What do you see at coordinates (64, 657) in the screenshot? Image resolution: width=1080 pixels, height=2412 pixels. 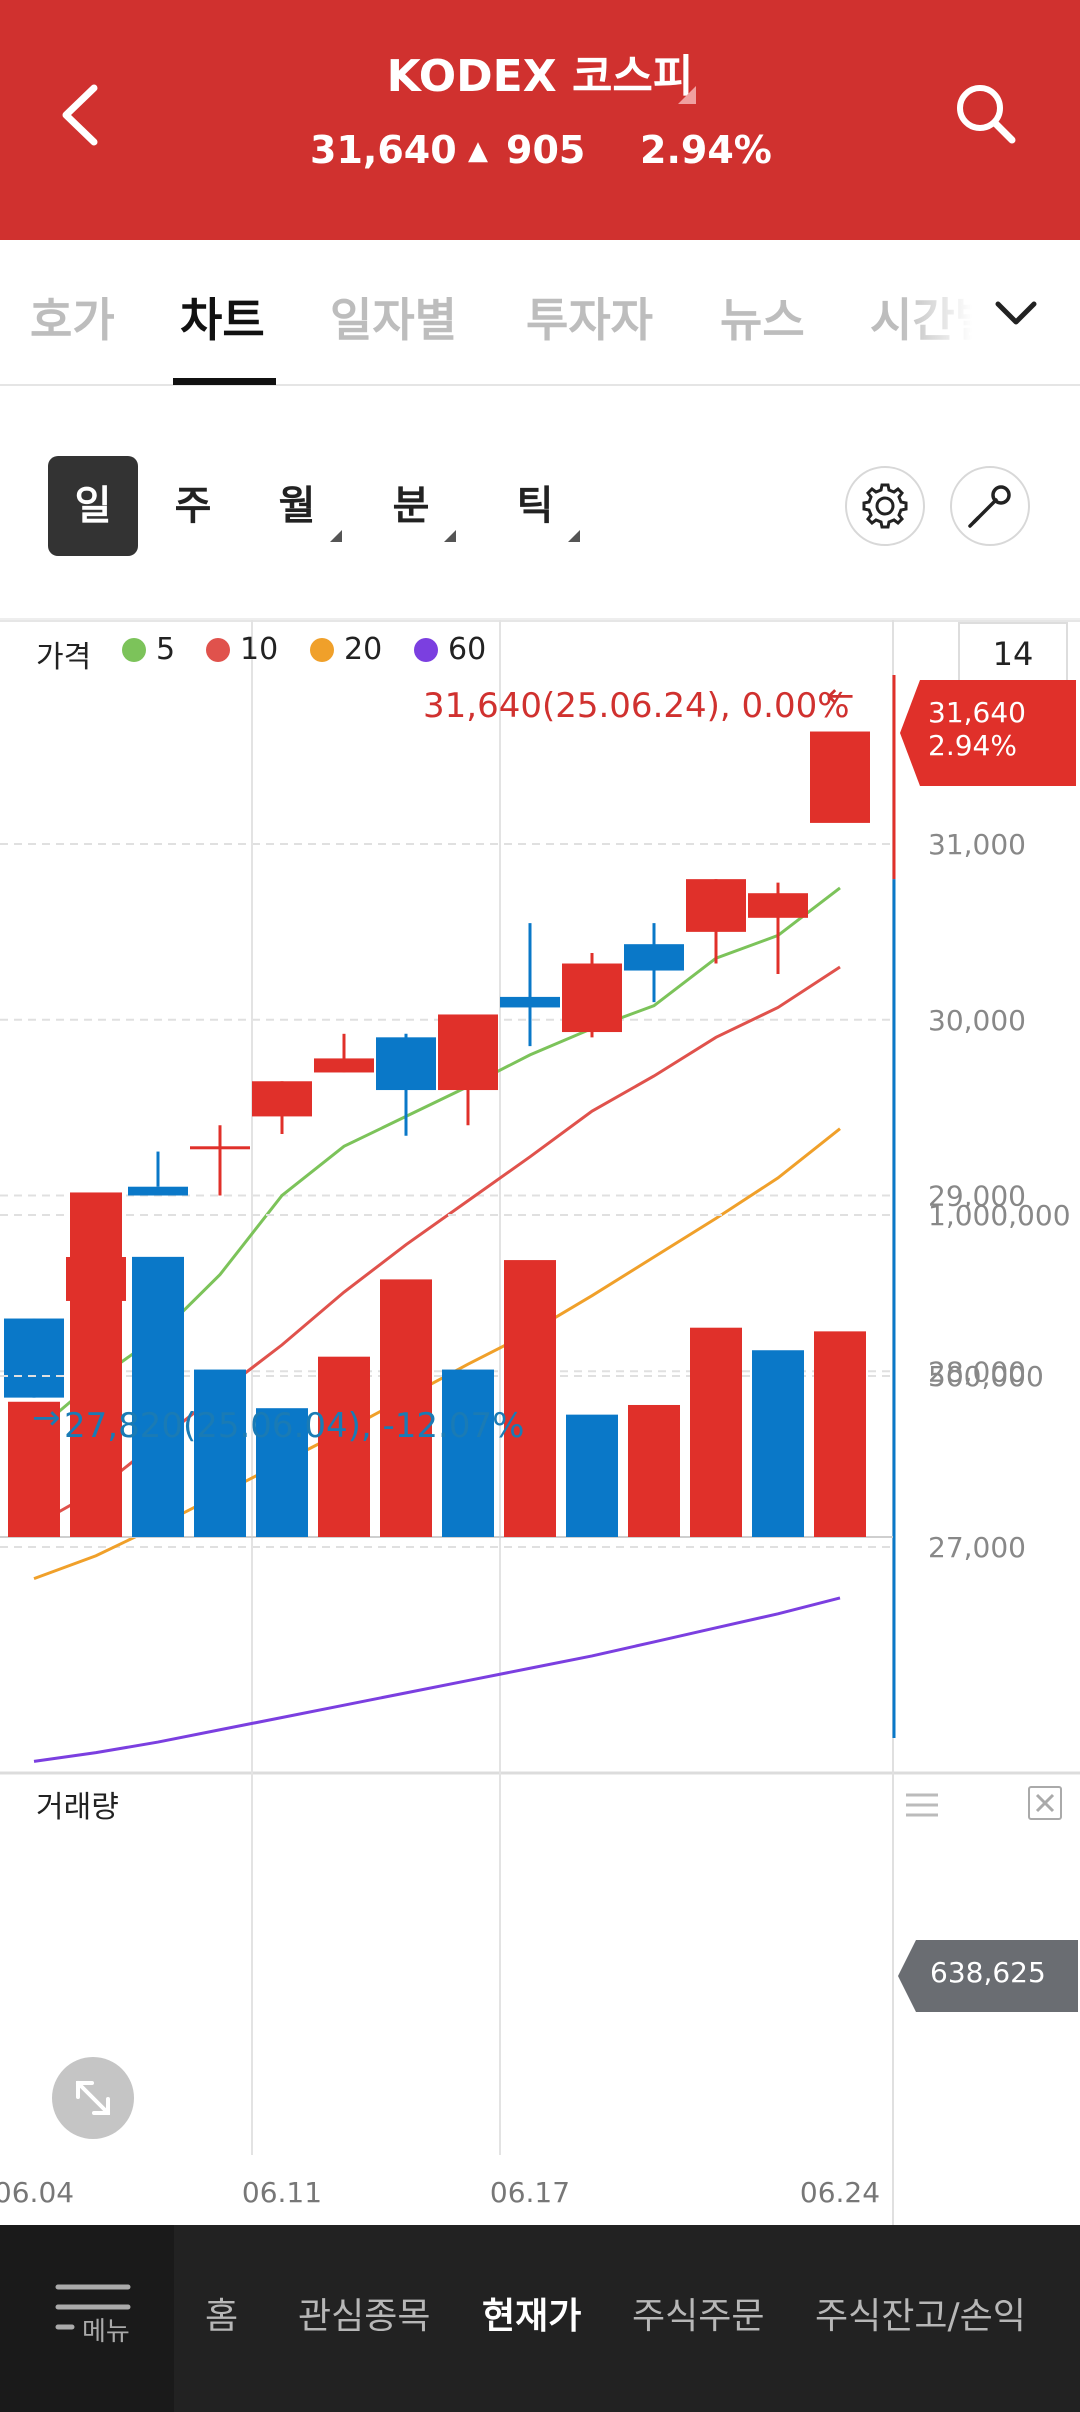 I see `legend-price-label: 가격` at bounding box center [64, 657].